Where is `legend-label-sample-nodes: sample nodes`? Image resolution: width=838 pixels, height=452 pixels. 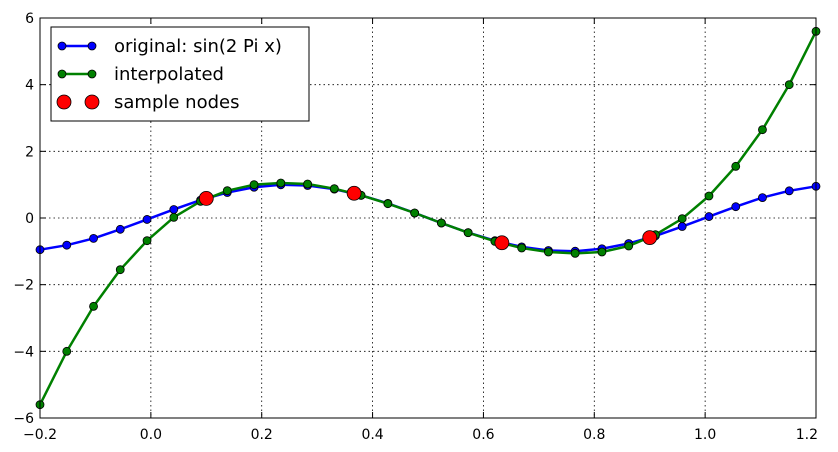 legend-label-sample-nodes: sample nodes is located at coordinates (176, 102).